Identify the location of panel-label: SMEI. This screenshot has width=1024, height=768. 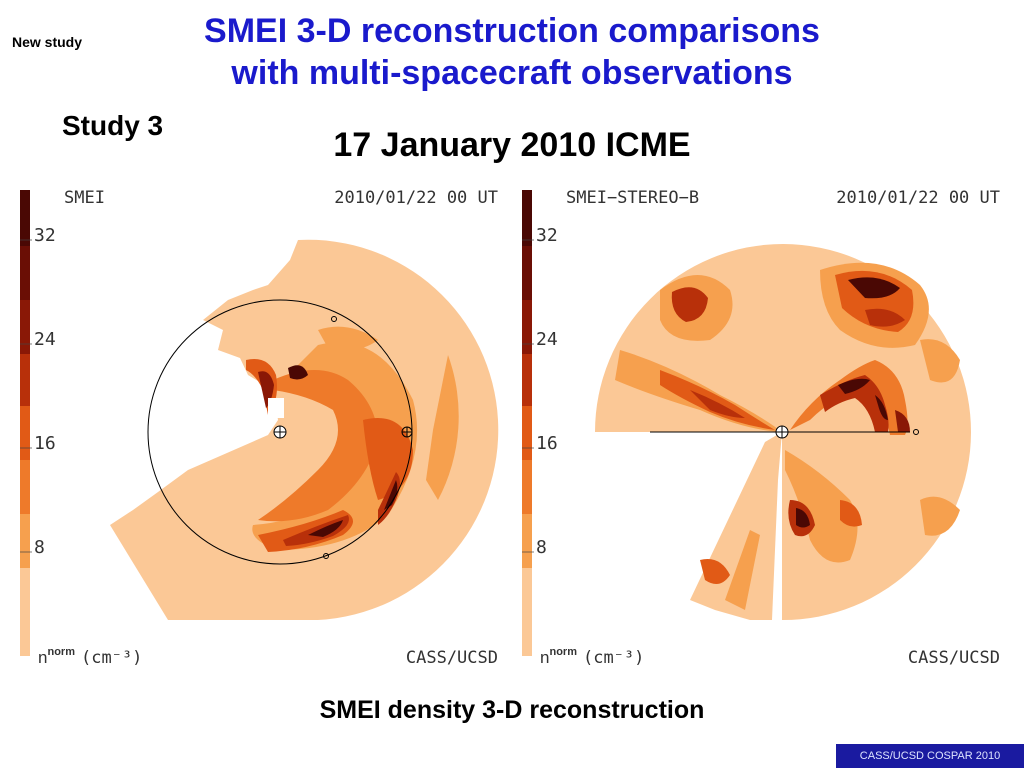
(84, 198).